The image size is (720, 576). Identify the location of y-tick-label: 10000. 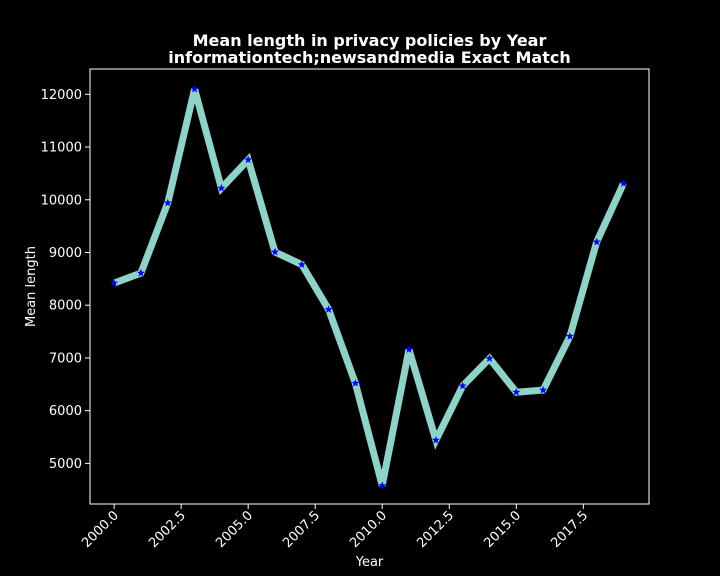
(61, 200).